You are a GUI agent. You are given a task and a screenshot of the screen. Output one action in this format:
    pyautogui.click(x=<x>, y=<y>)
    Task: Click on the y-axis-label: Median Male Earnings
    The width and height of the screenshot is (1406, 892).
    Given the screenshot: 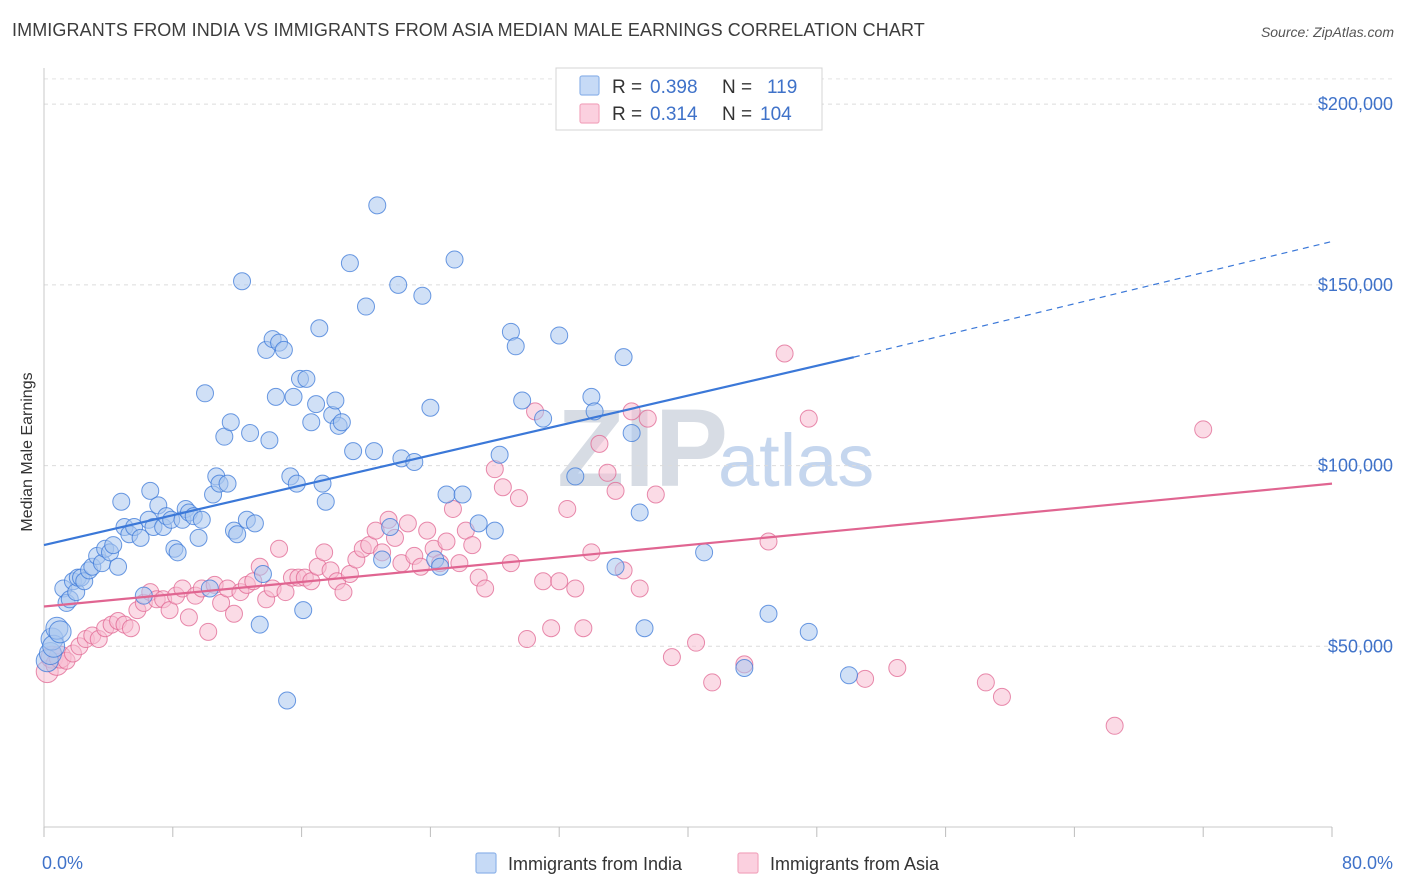 What is the action you would take?
    pyautogui.click(x=27, y=451)
    